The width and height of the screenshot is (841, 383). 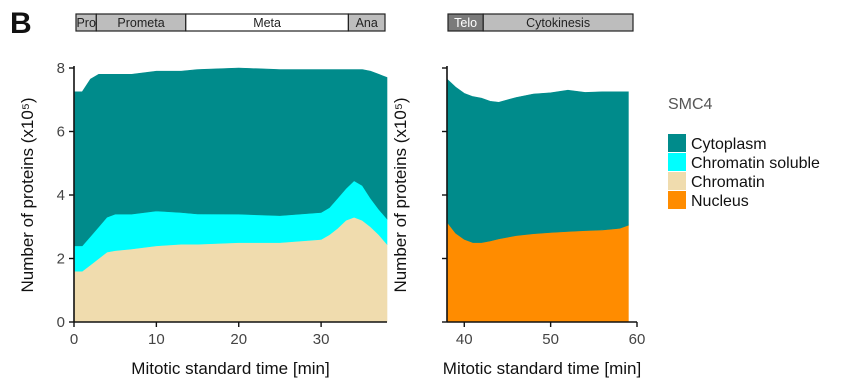 I want to click on phase-label-meta: Meta, so click(x=267, y=23).